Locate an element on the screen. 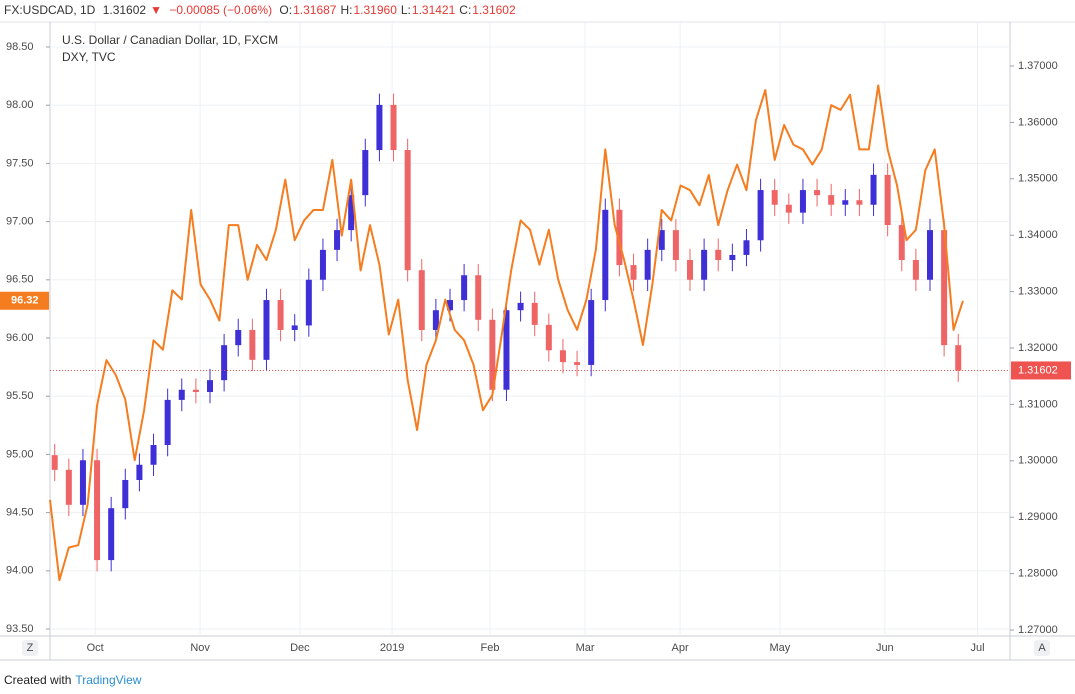 The image size is (1075, 694). y2-tick-label: 1.36000 is located at coordinates (1038, 122).